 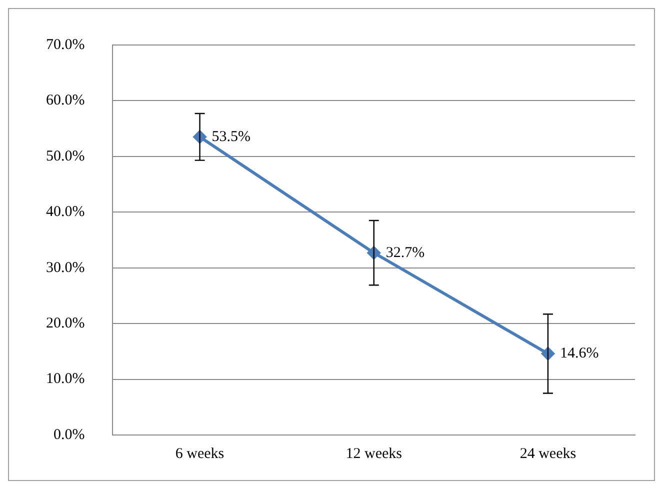 I want to click on x-tick-label: 12 weeks, so click(x=374, y=454).